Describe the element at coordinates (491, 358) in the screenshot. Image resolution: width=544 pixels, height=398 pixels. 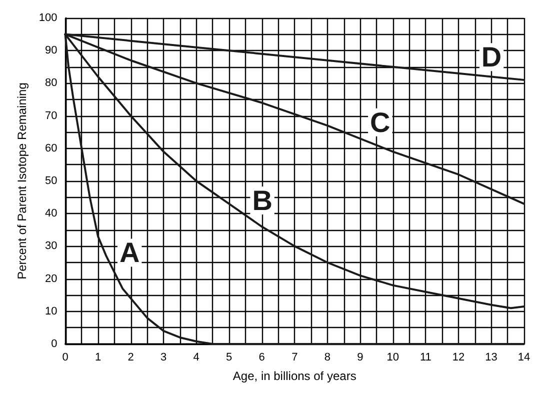
I see `x-tick-label: 13` at that location.